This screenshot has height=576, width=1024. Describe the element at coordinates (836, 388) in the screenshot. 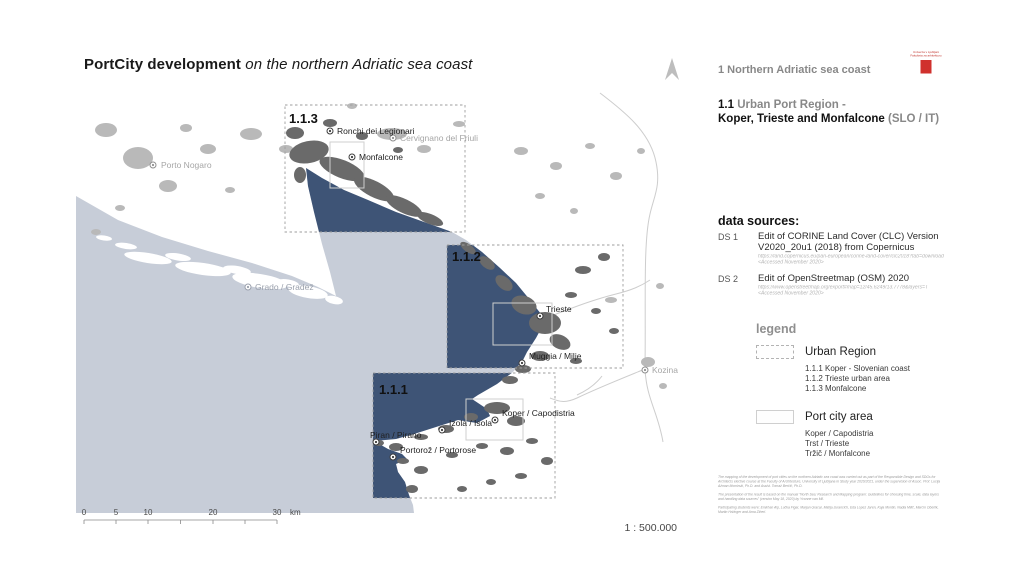

I see `legend-entry: 1.1.3 Monfalcone` at that location.